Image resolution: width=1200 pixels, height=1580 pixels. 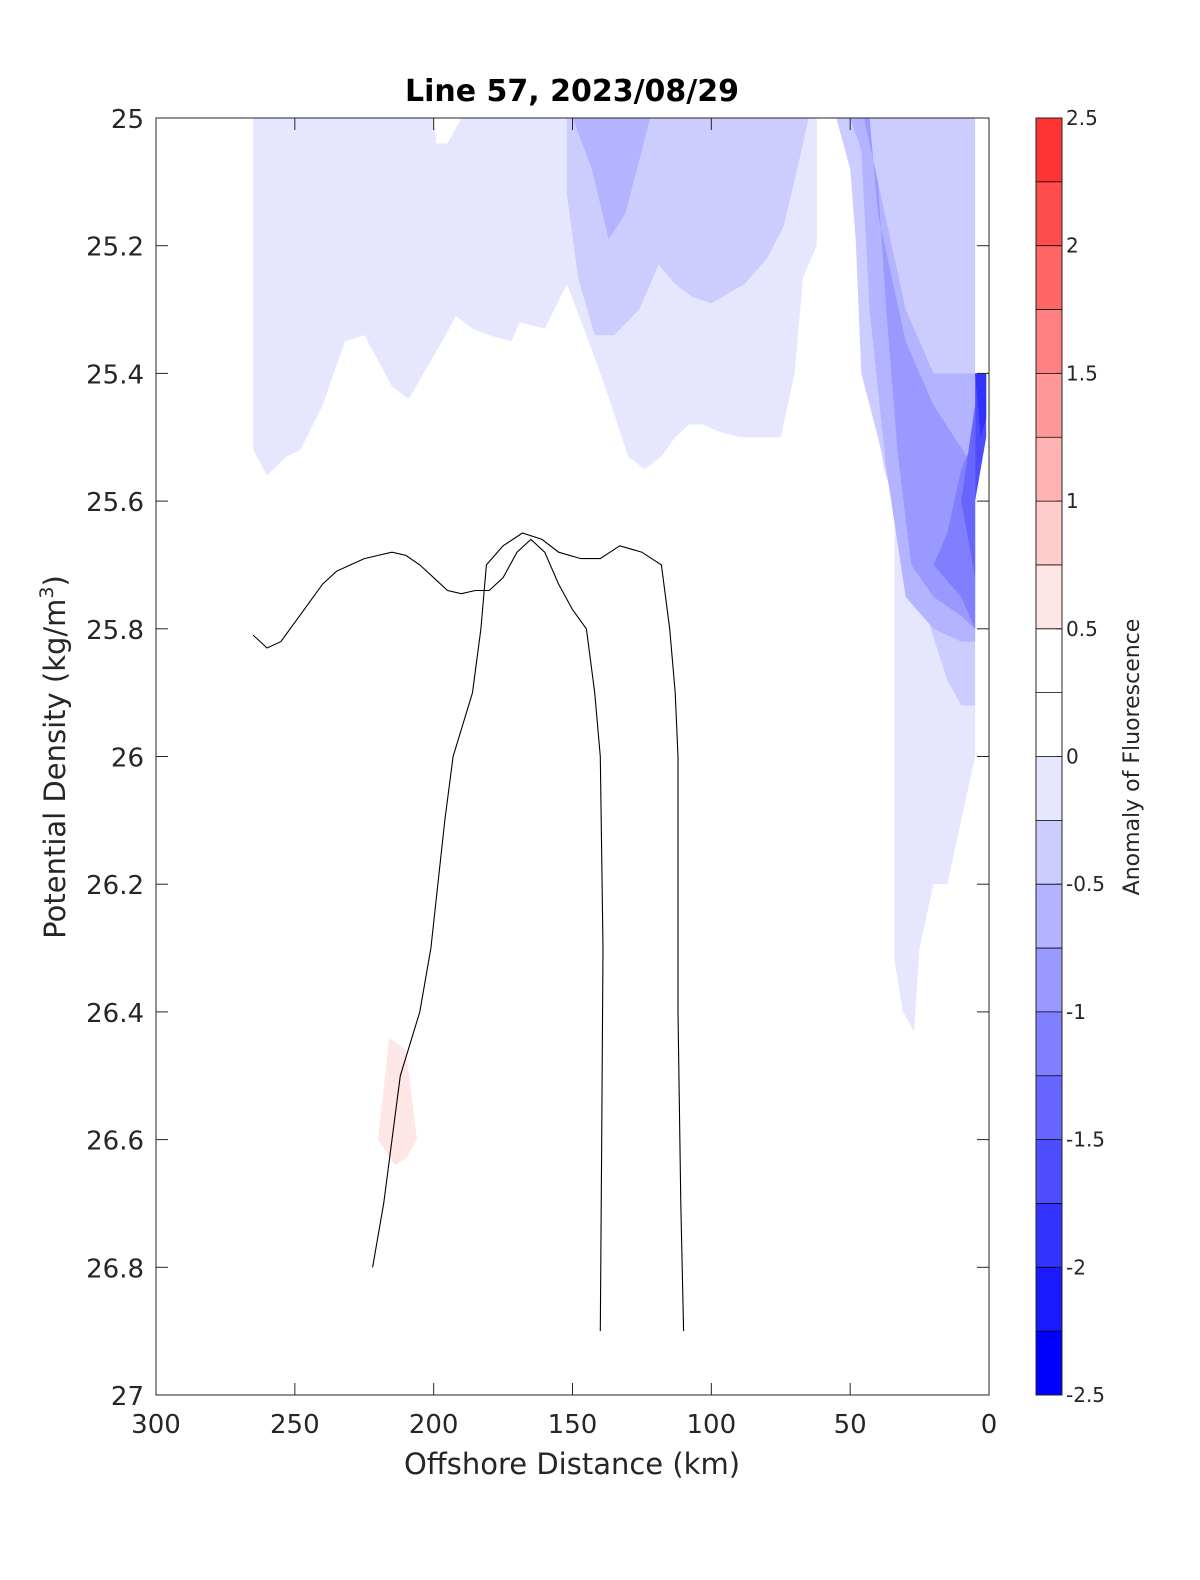 What do you see at coordinates (127, 120) in the screenshot?
I see `y-tick-label: 25` at bounding box center [127, 120].